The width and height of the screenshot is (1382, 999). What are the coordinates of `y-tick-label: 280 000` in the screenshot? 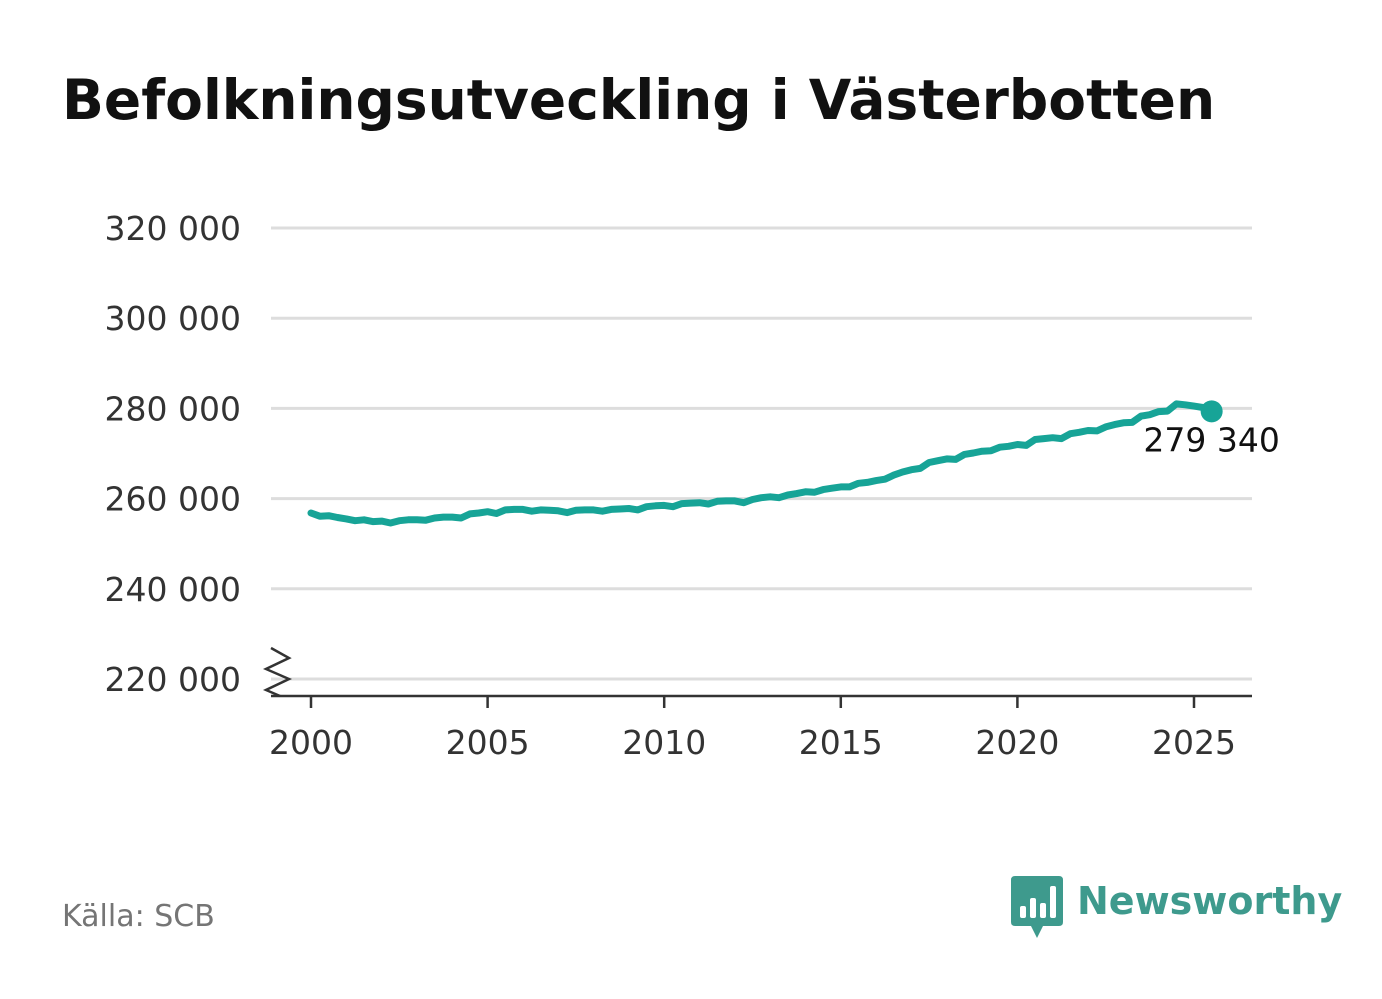 It's located at (173, 408).